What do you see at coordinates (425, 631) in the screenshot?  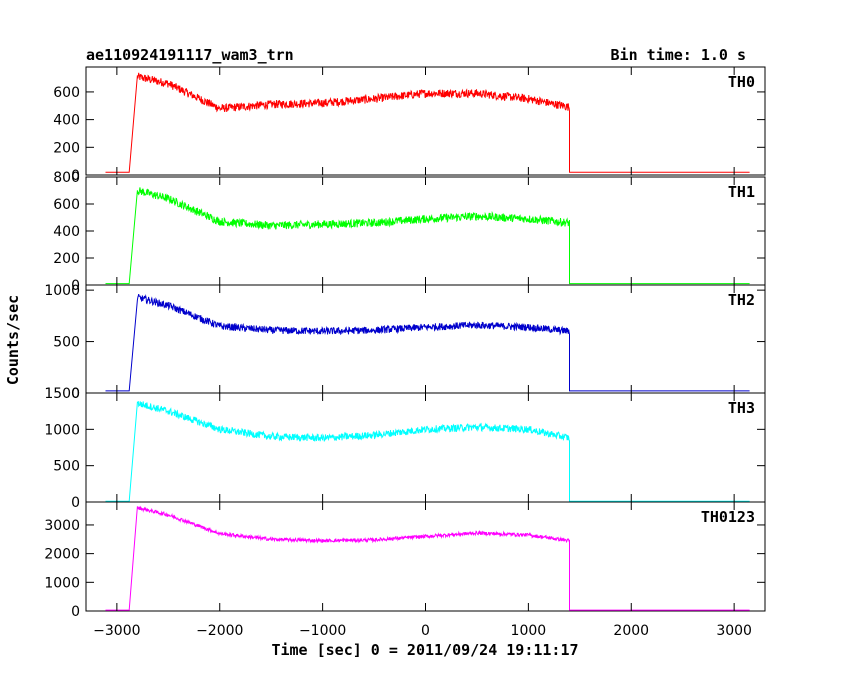 I see `x-tick-label: 0` at bounding box center [425, 631].